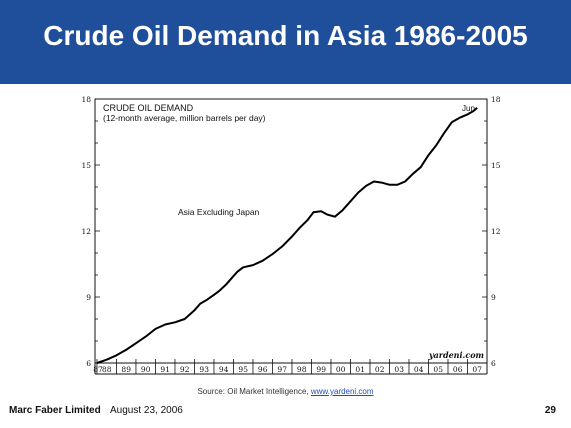  What do you see at coordinates (86, 165) in the screenshot?
I see `y-tick-label-left: 15` at bounding box center [86, 165].